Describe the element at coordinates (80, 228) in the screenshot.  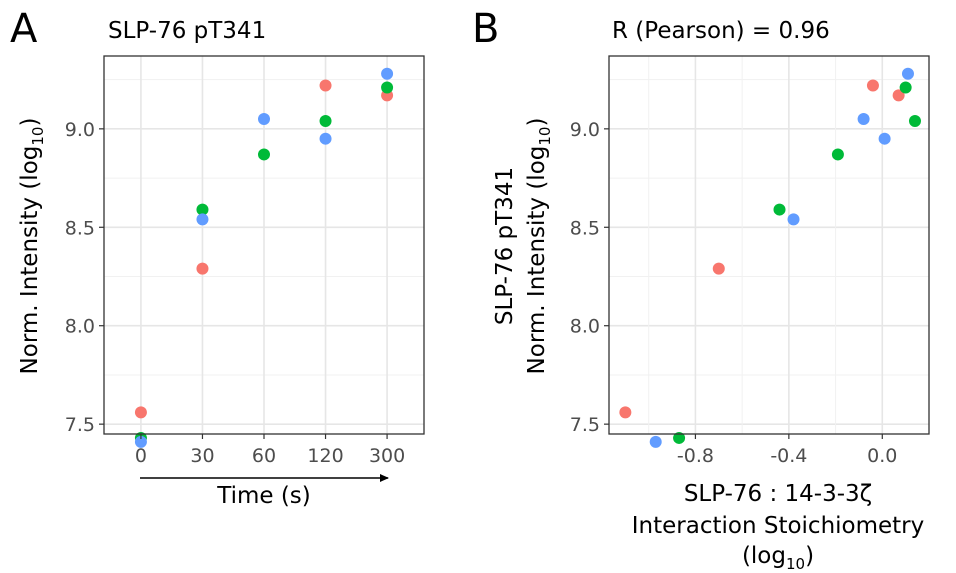
I see `panel-a-y-tick-label: 8.5` at that location.